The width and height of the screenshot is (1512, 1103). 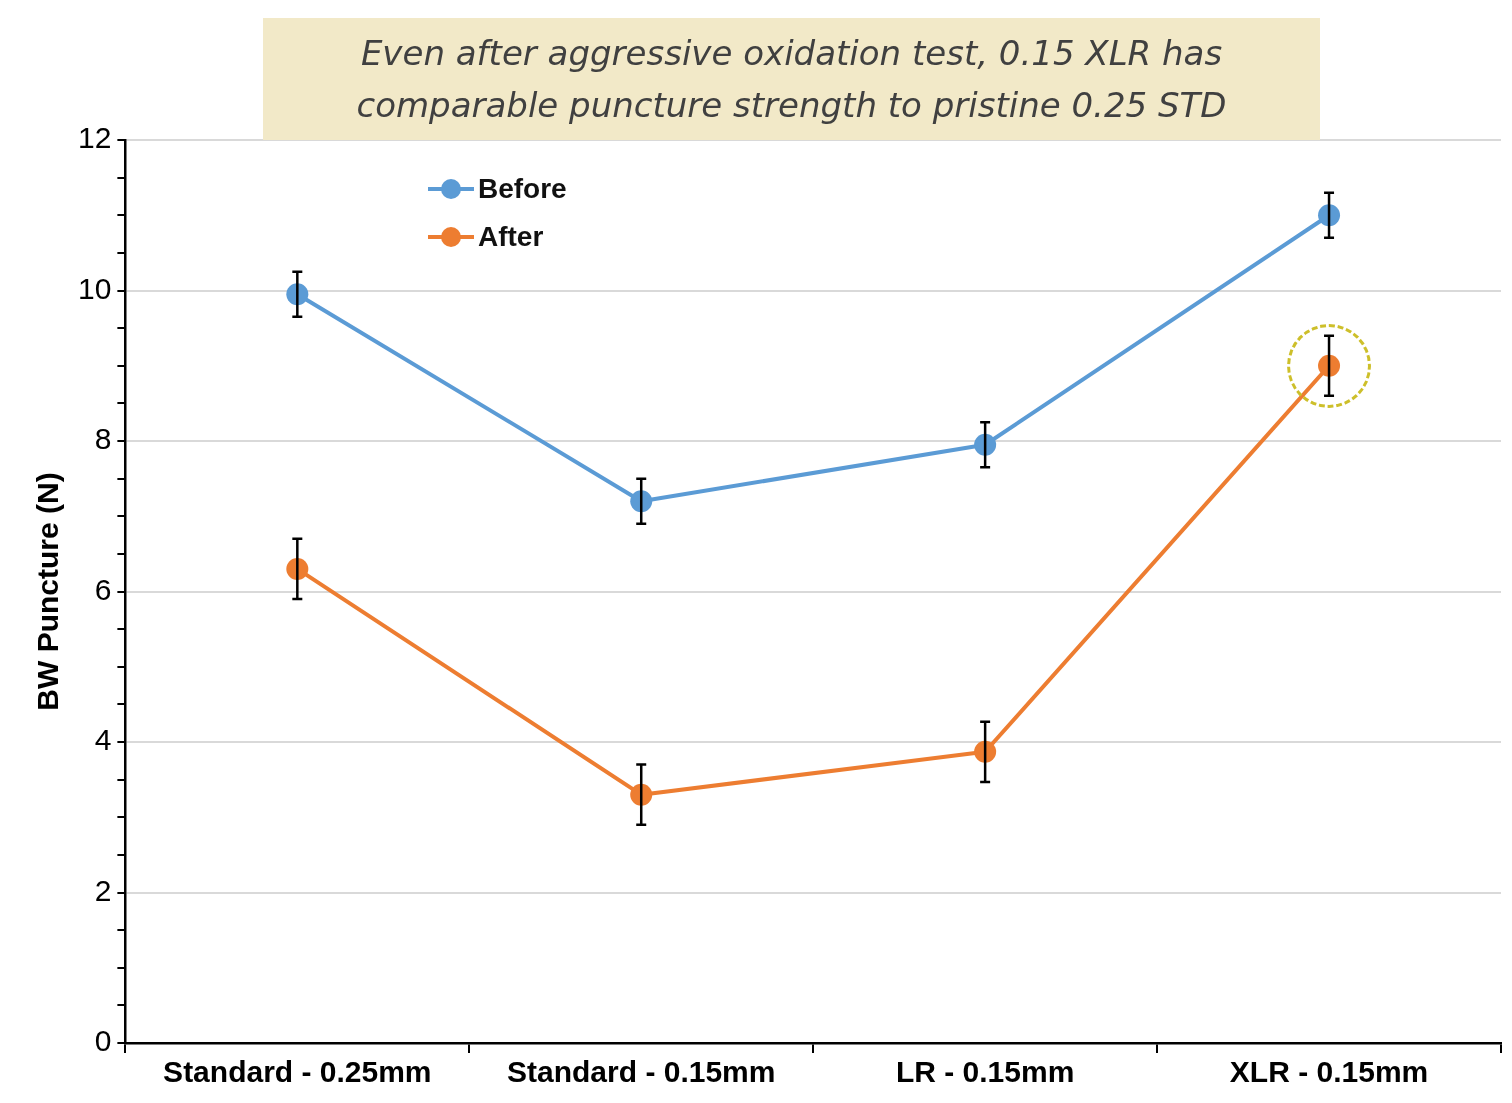 I want to click on y-axis-title: BW Puncture (N), so click(x=48, y=591).